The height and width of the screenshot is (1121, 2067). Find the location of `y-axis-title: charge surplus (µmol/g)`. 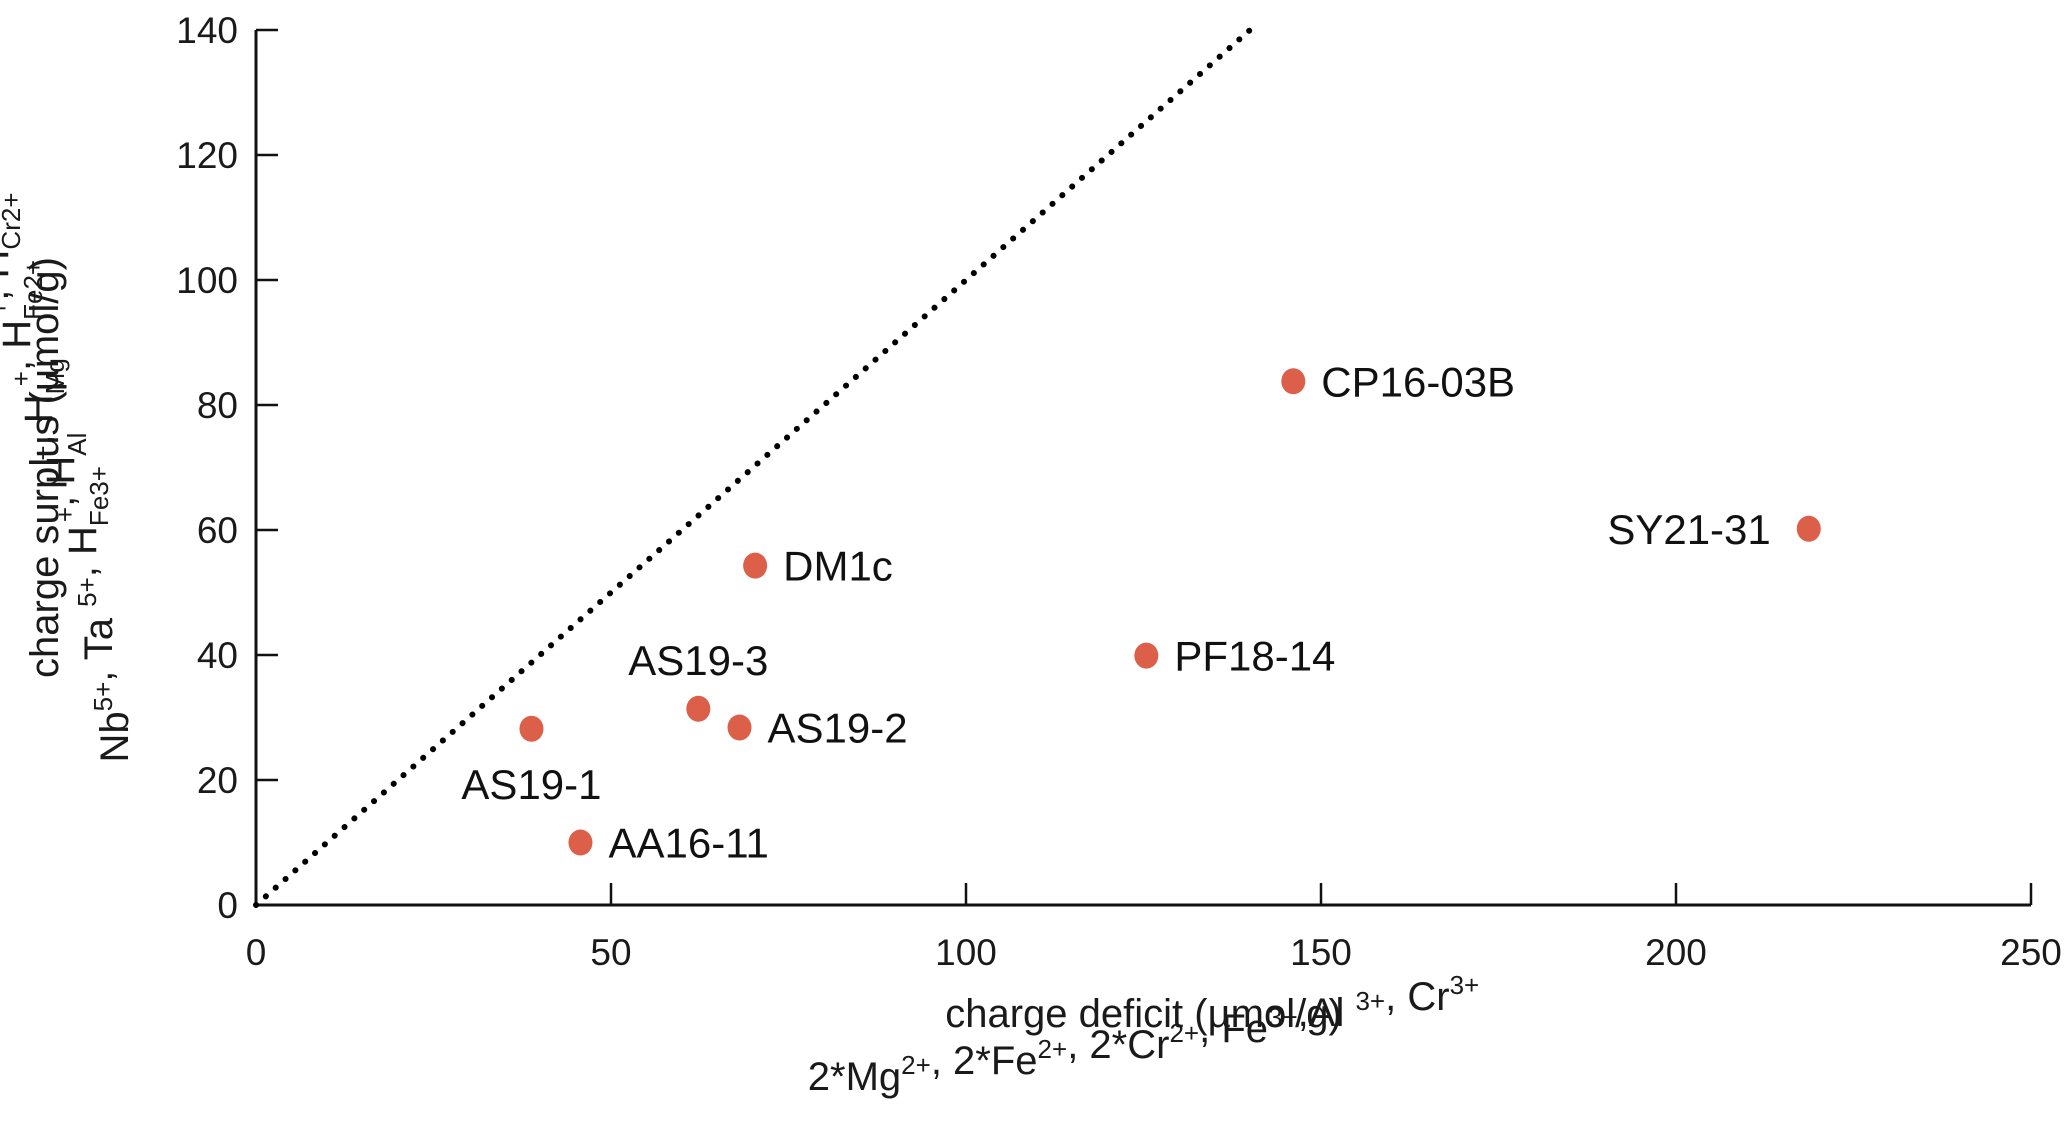

y-axis-title: charge surplus (µmol/g) is located at coordinates (45, 467).